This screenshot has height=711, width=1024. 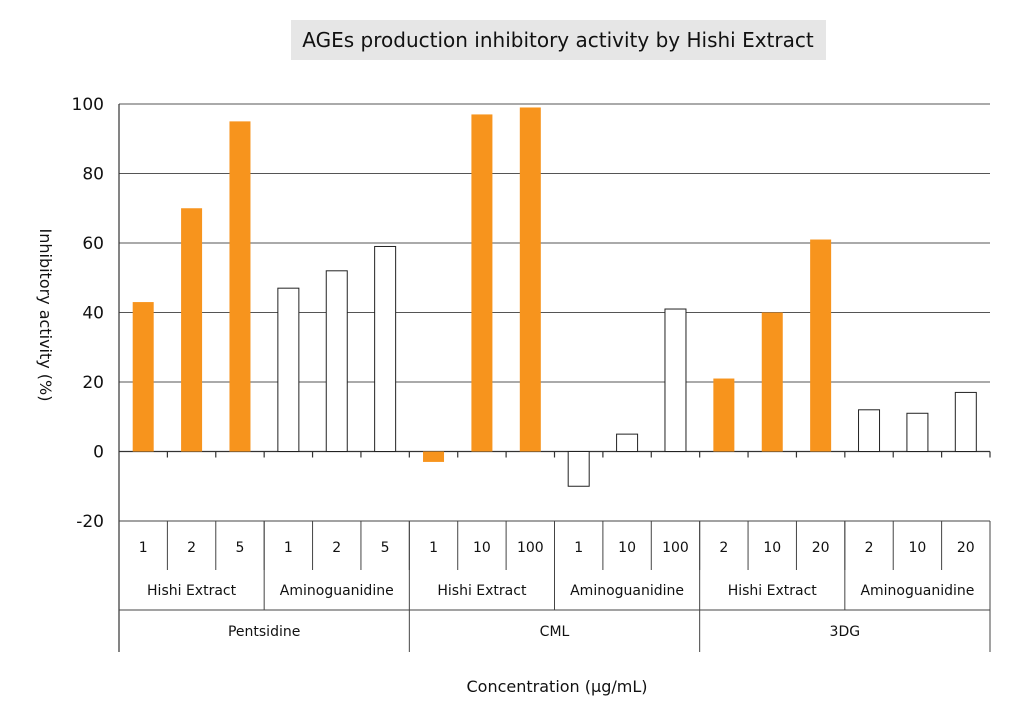 I want to click on group-label: CML, so click(x=555, y=632).